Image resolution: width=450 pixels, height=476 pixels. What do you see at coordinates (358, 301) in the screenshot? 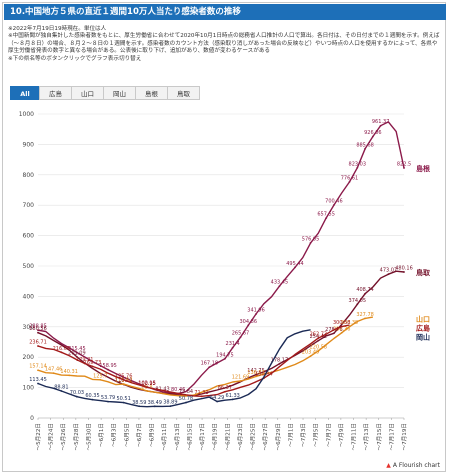
I see `data-label: 374.05` at bounding box center [358, 301].